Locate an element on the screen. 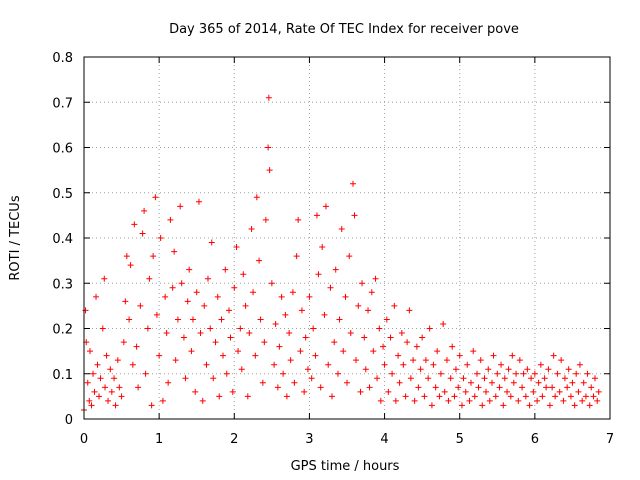  x-tick-label: 3 is located at coordinates (309, 439).